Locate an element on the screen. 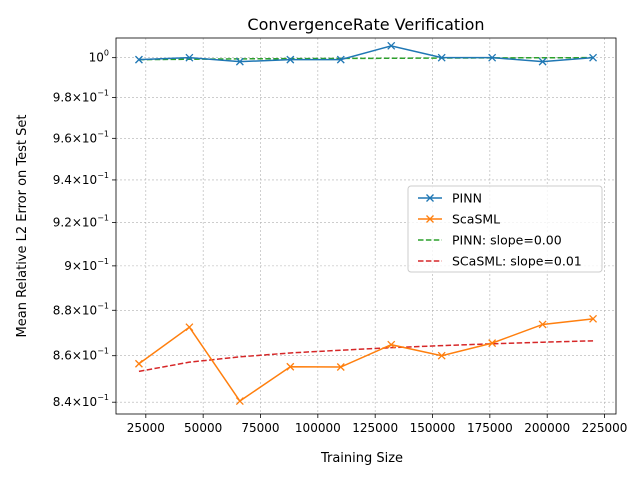 The height and width of the screenshot is (480, 640). x-tick-label: 200000 is located at coordinates (547, 428).